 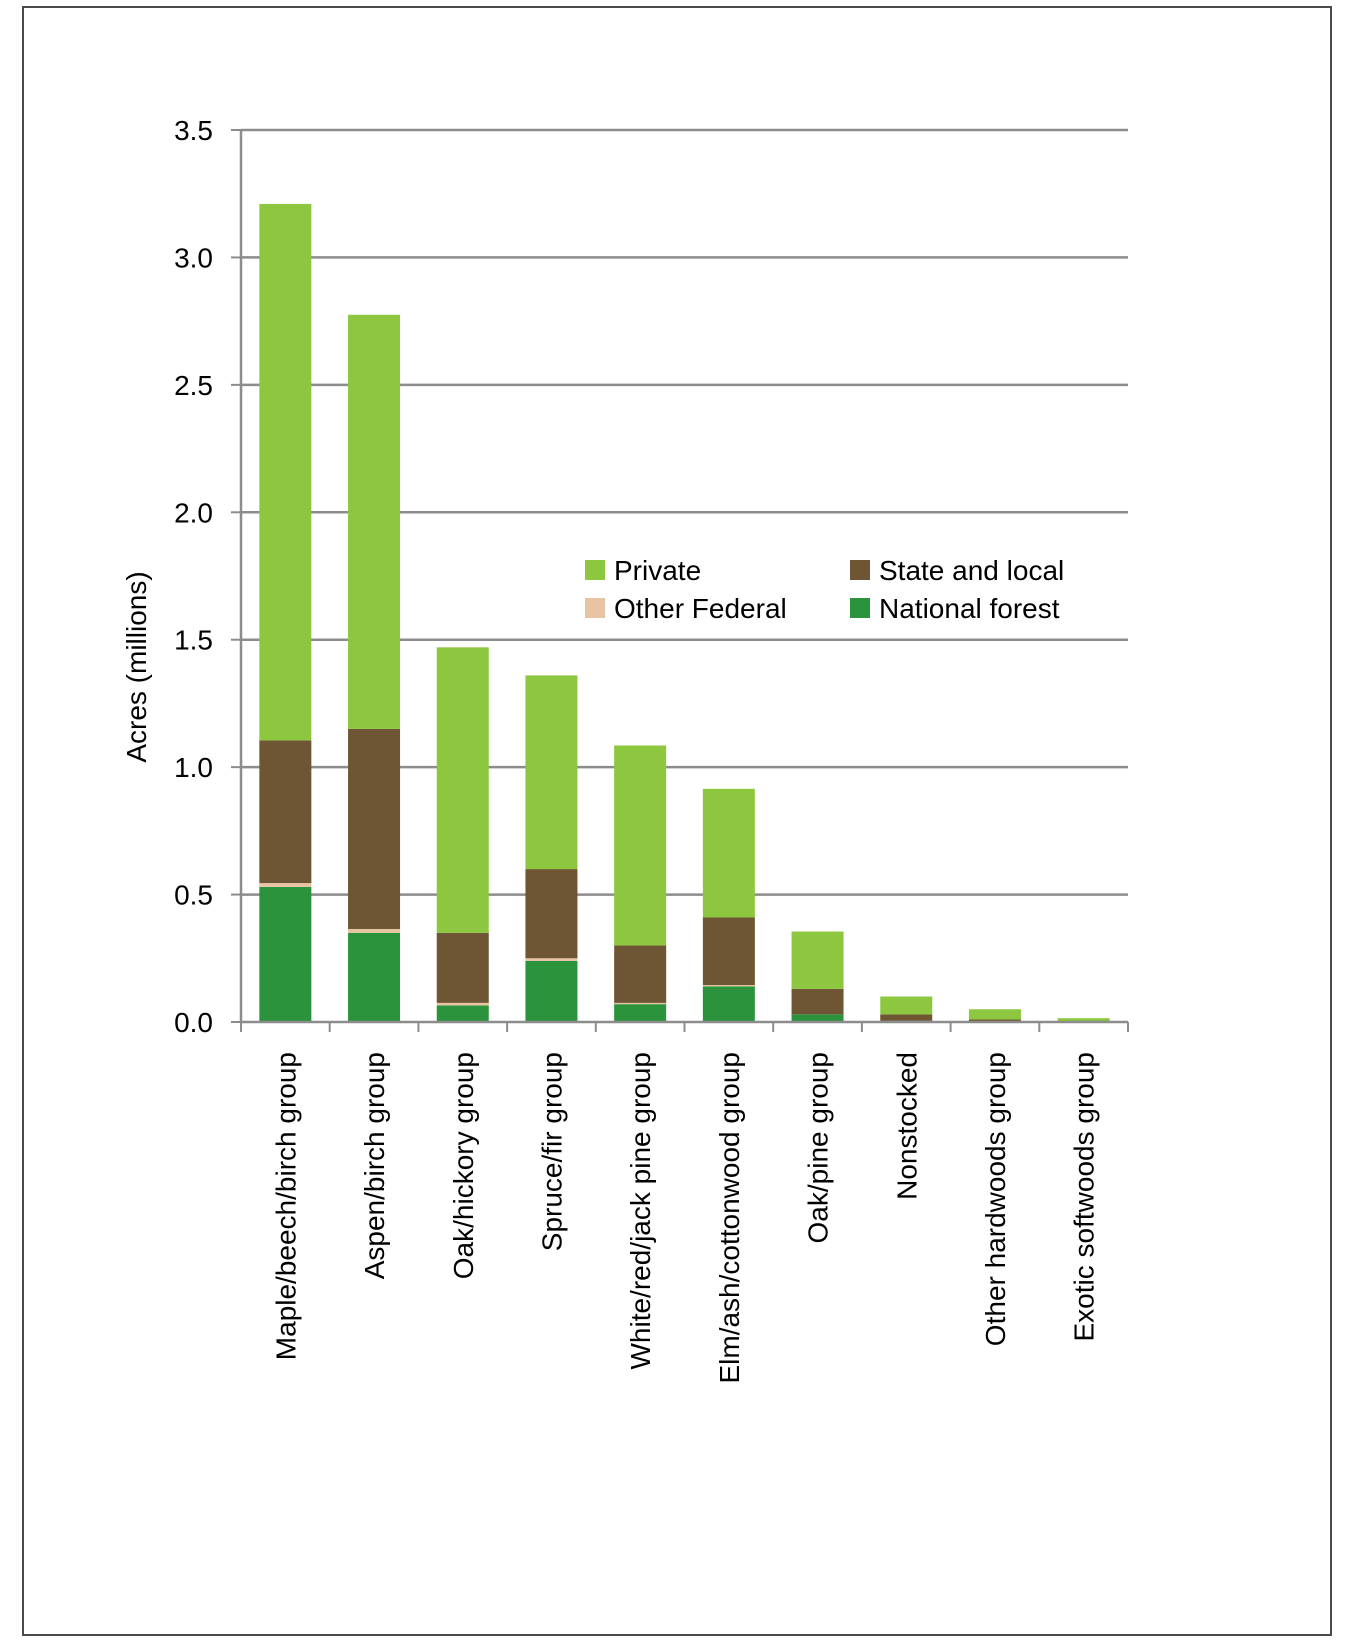 I want to click on legend-item: Private, so click(x=643, y=570).